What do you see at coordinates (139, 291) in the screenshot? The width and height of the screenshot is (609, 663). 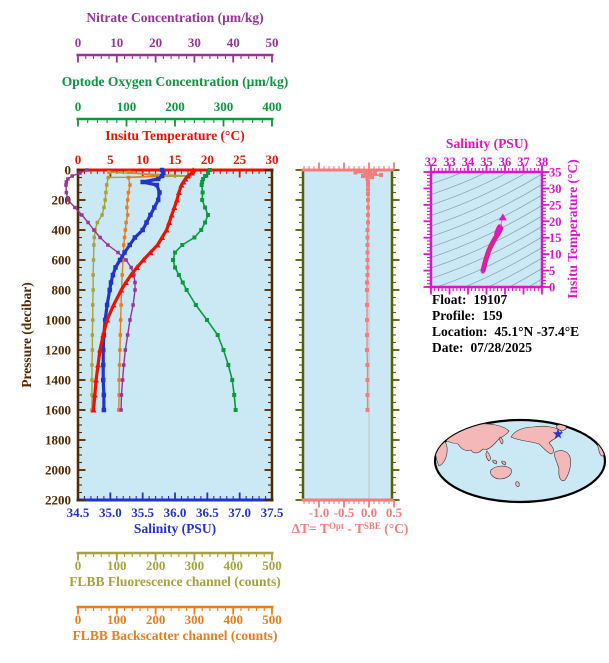 I see `profile-backscatter` at bounding box center [139, 291].